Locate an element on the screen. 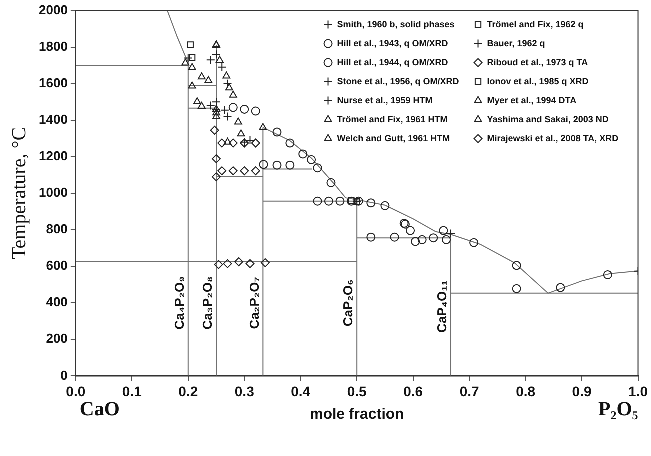 The image size is (651, 456). x-tick-label: 0.7 is located at coordinates (470, 391).